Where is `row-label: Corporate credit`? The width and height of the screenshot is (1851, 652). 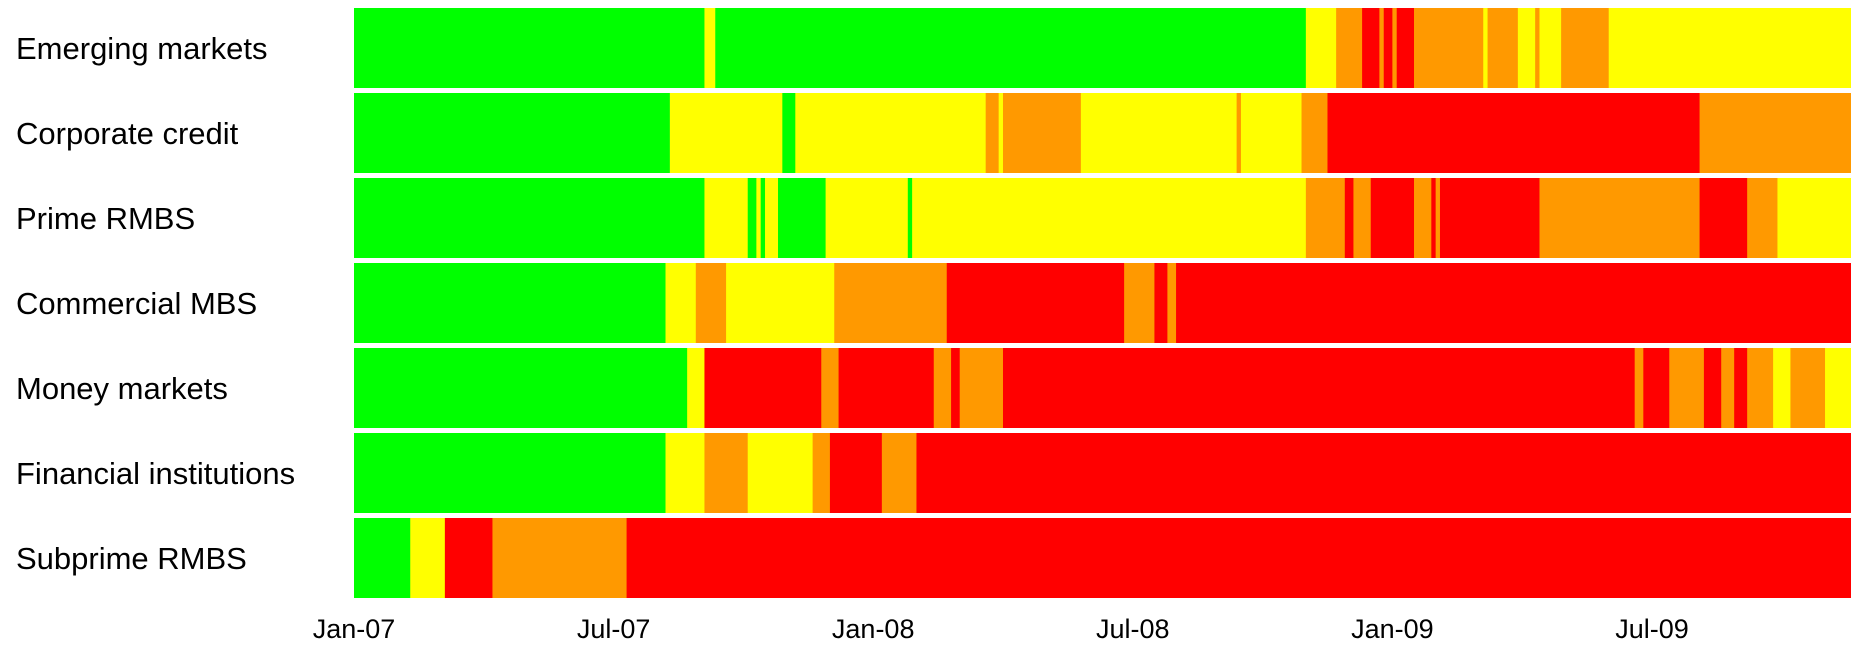 row-label: Corporate credit is located at coordinates (127, 133).